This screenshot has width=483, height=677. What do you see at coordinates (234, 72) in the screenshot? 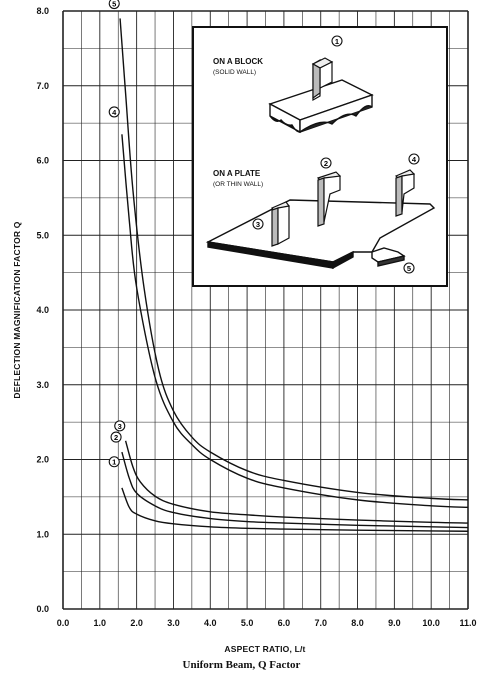
I see `block-subtitle: (SOLID WALL)` at bounding box center [234, 72].